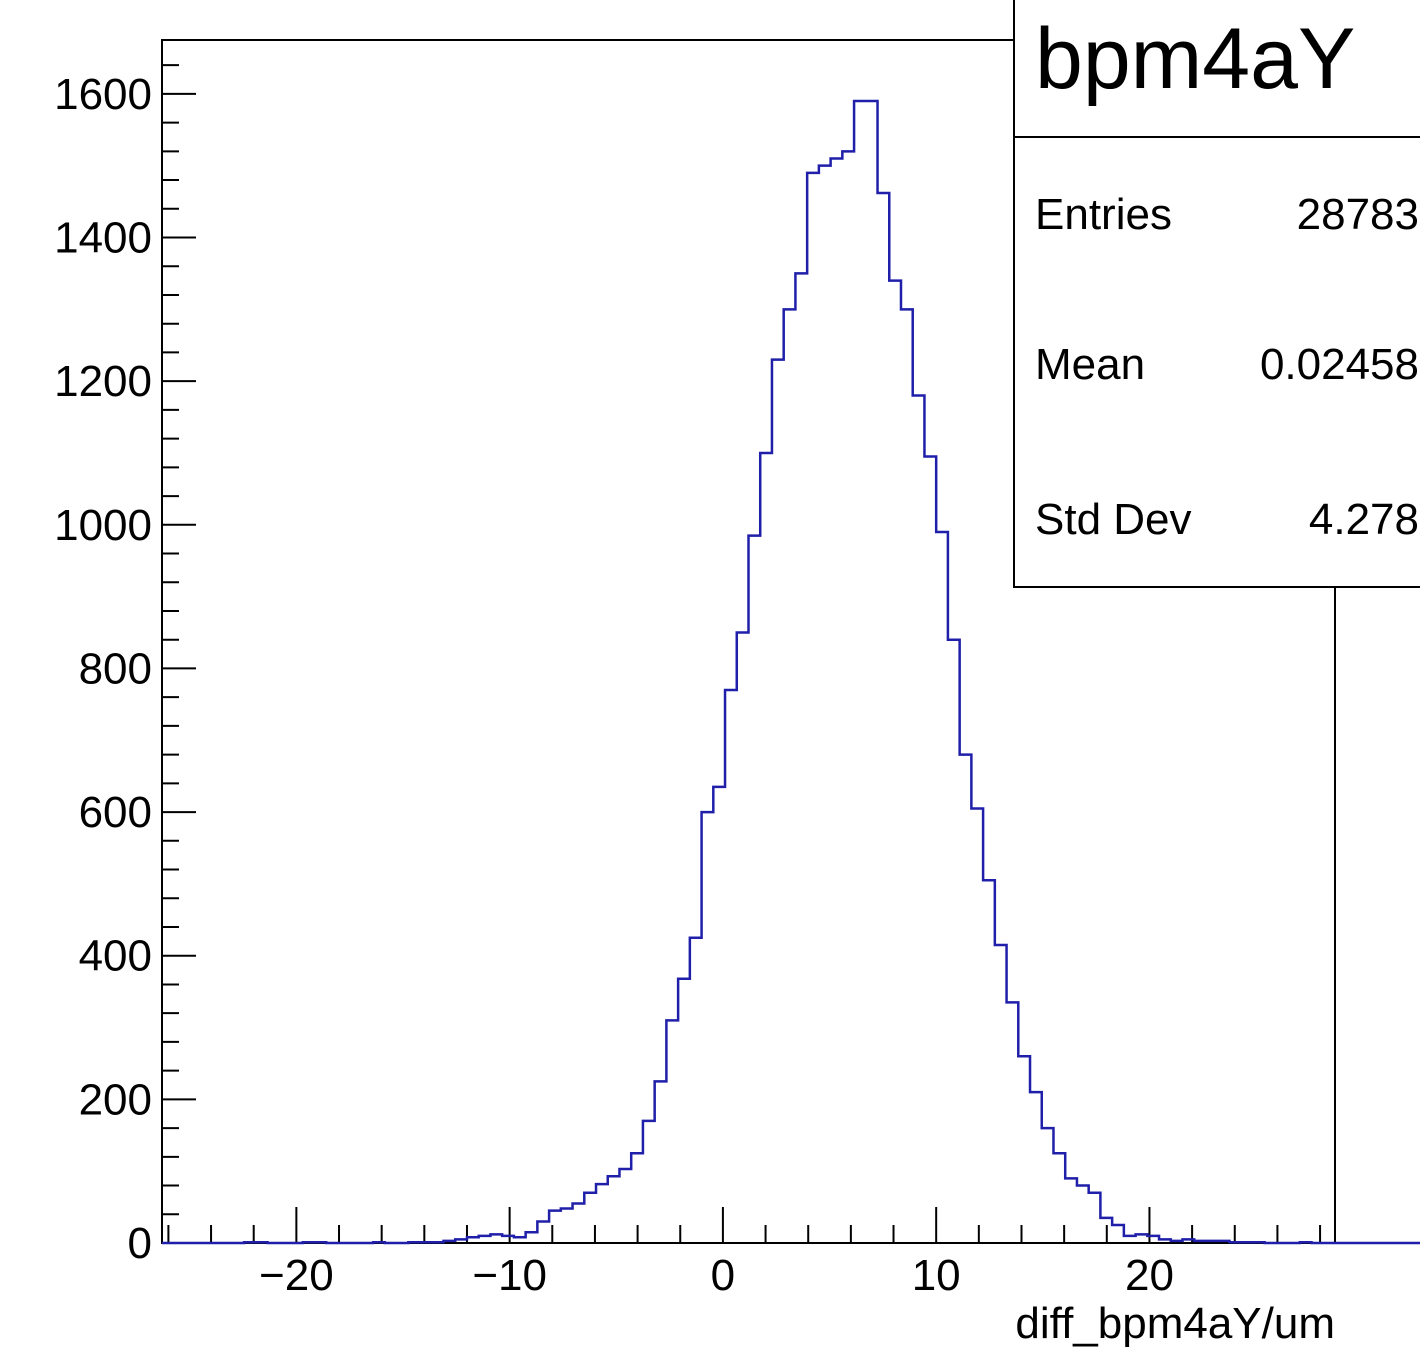 The width and height of the screenshot is (1420, 1353). I want to click on stat-label-entries: Entries, so click(1103, 214).